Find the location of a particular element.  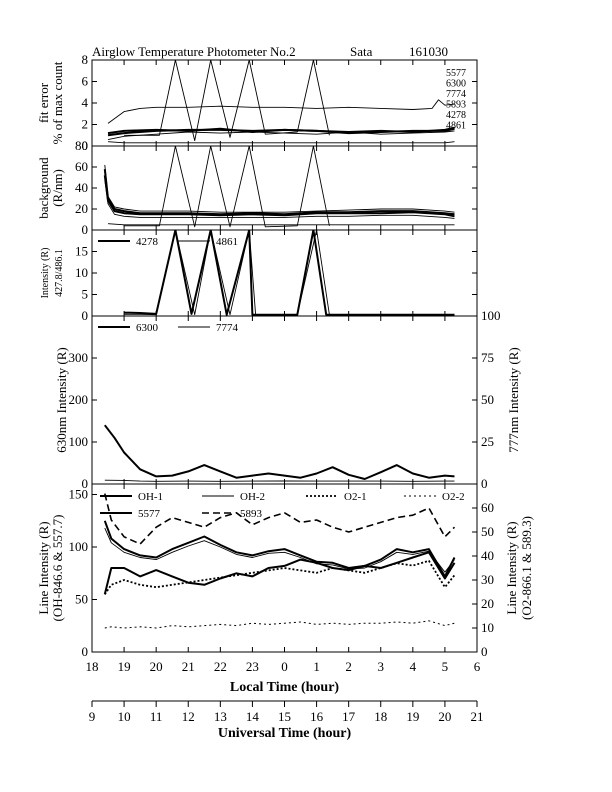

ut-tick-label: 16 is located at coordinates (317, 716).